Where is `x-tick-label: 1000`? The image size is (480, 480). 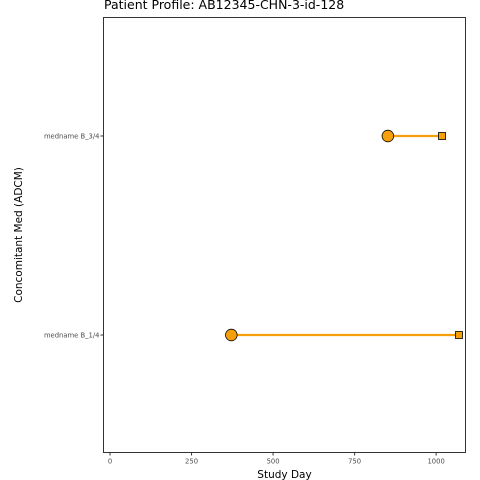
x-tick-label: 1000 is located at coordinates (435, 462).